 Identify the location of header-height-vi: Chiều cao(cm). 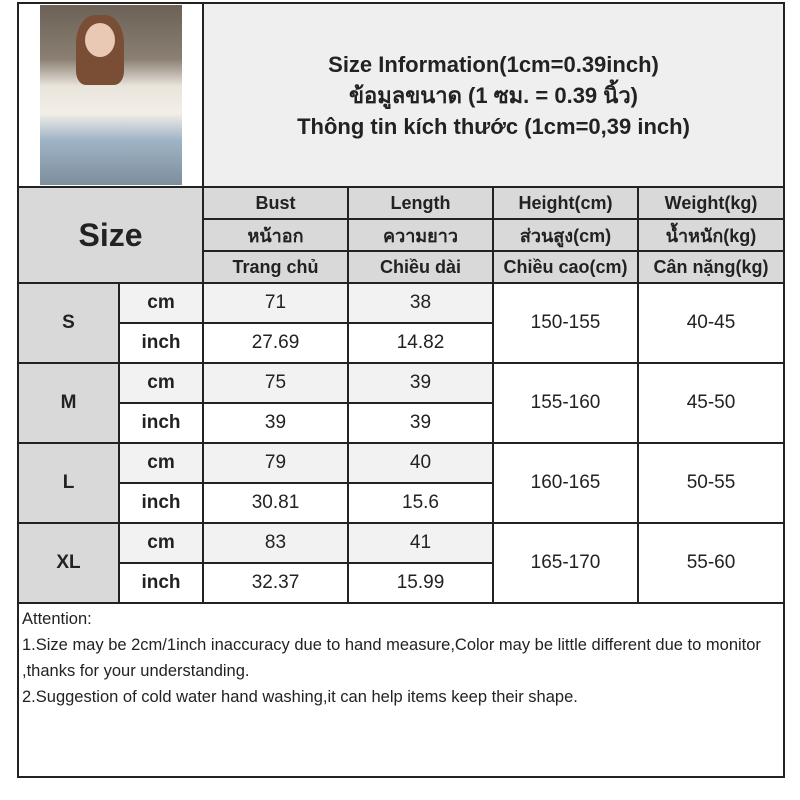
(565, 267).